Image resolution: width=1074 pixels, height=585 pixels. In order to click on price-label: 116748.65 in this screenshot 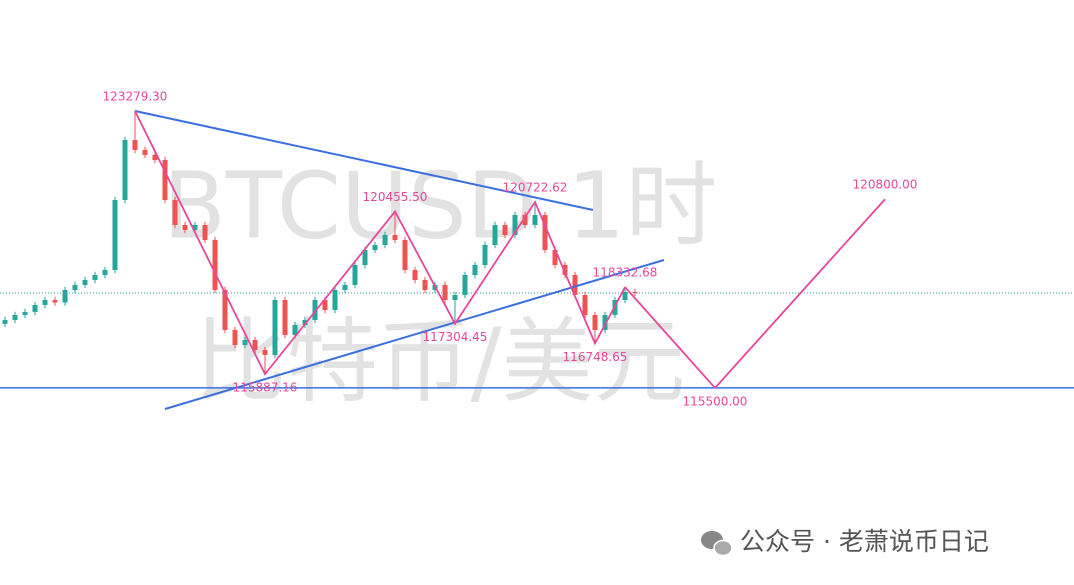, I will do `click(595, 357)`.